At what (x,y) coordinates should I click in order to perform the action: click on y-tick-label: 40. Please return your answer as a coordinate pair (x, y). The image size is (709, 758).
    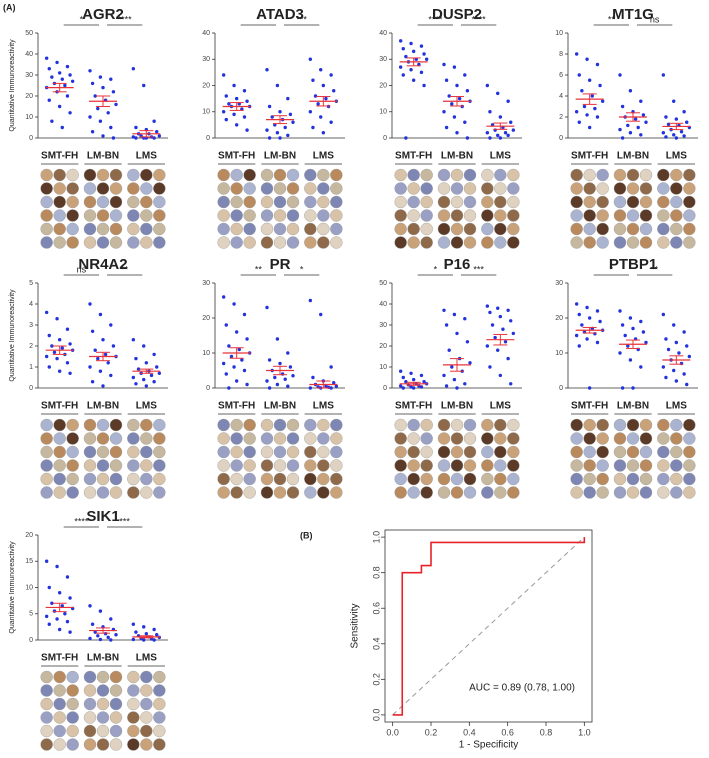
    Looking at the image, I should click on (383, 304).